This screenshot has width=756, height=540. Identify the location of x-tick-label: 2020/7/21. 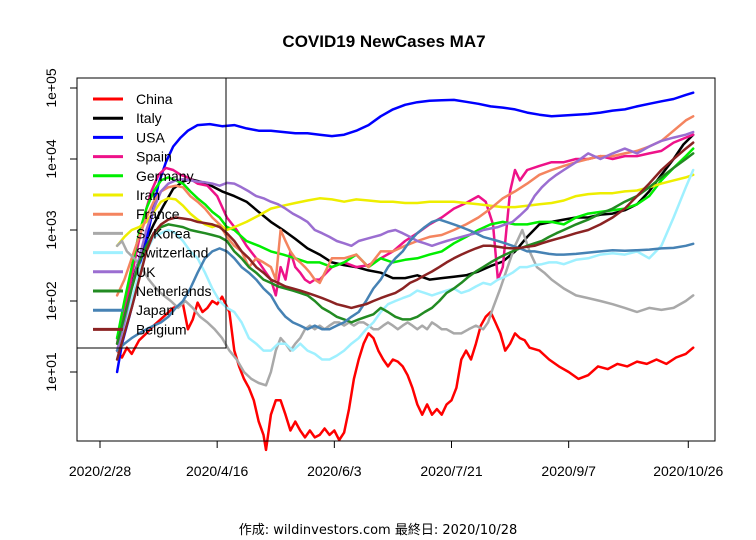
(451, 471).